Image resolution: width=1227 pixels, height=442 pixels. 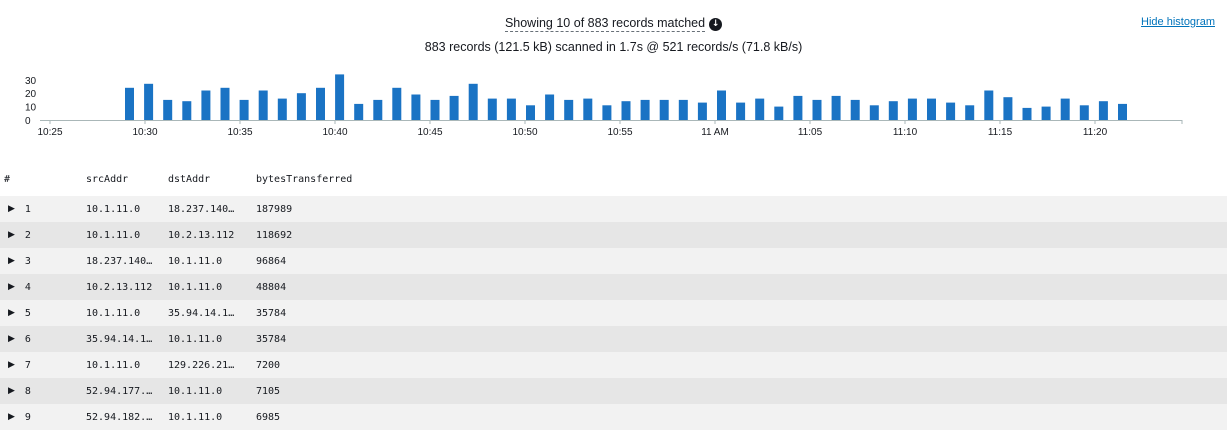 I want to click on x-tick-label: 11:15, so click(x=1000, y=132).